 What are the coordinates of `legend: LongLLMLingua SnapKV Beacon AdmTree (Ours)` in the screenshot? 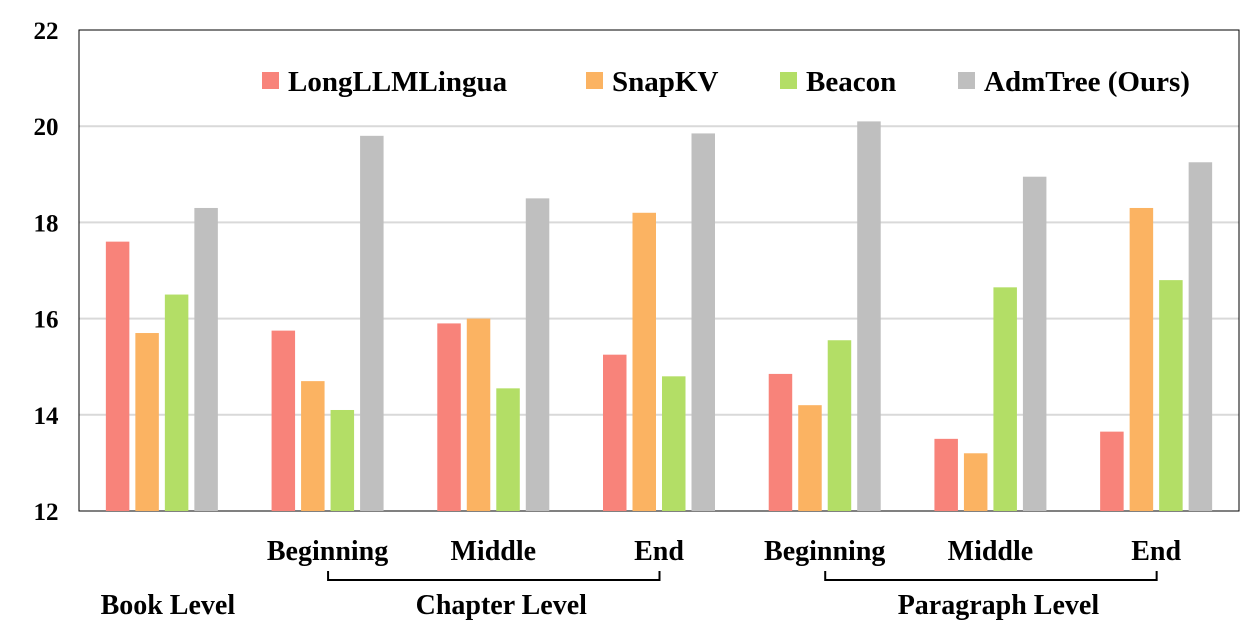 It's located at (726, 82).